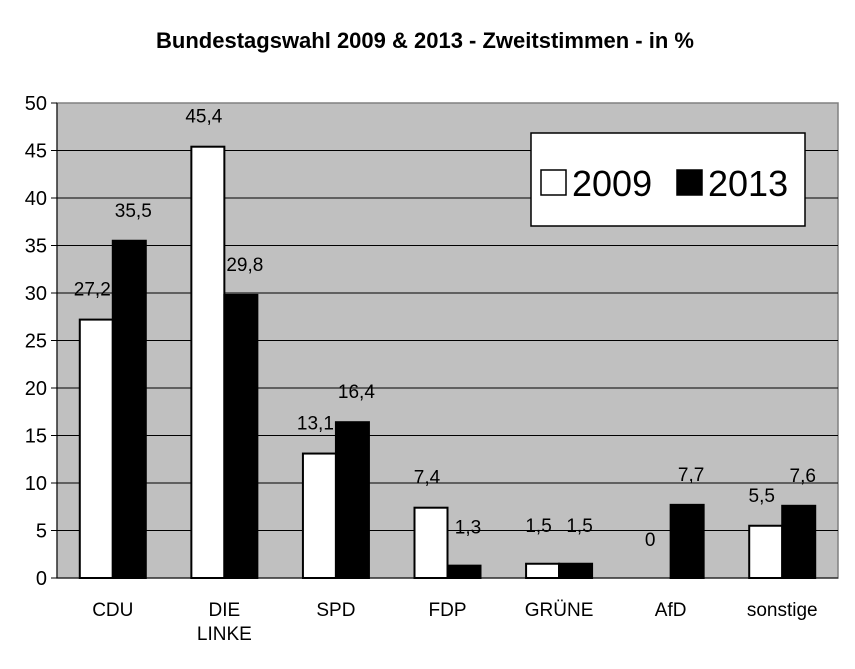 This screenshot has width=855, height=669. What do you see at coordinates (203, 117) in the screenshot?
I see `data-label: 45,4` at bounding box center [203, 117].